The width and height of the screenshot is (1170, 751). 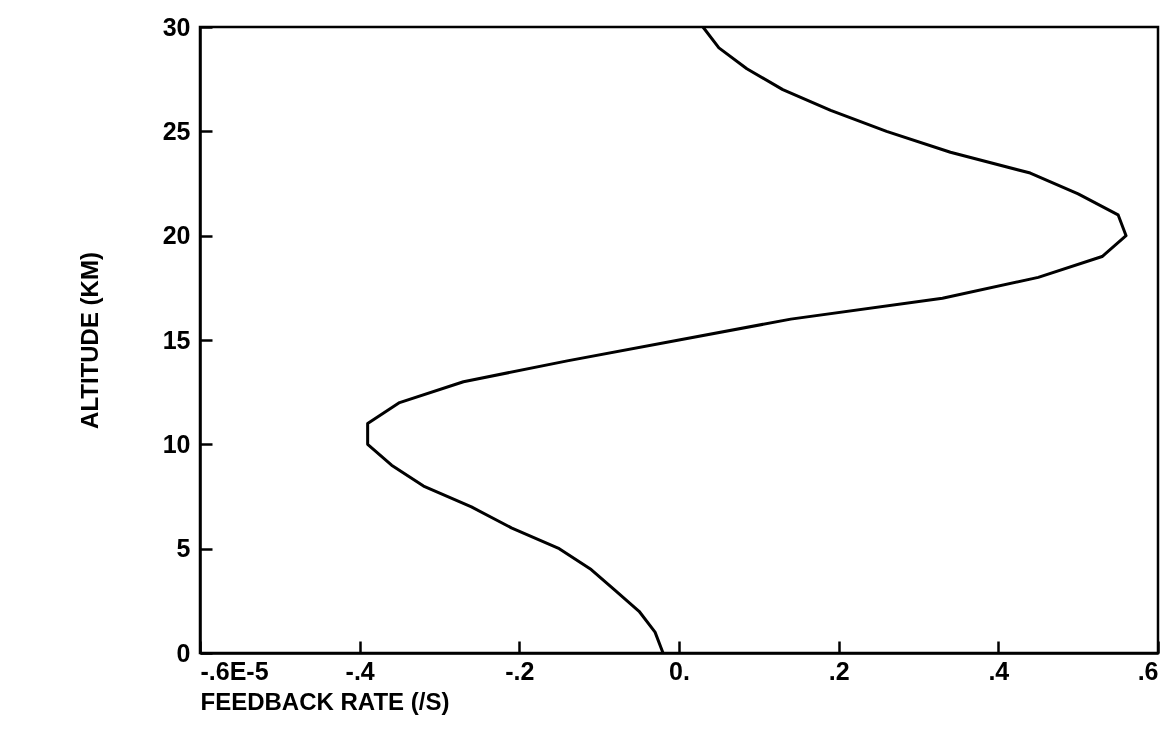 I want to click on x-tick-label: 0., so click(x=679, y=670).